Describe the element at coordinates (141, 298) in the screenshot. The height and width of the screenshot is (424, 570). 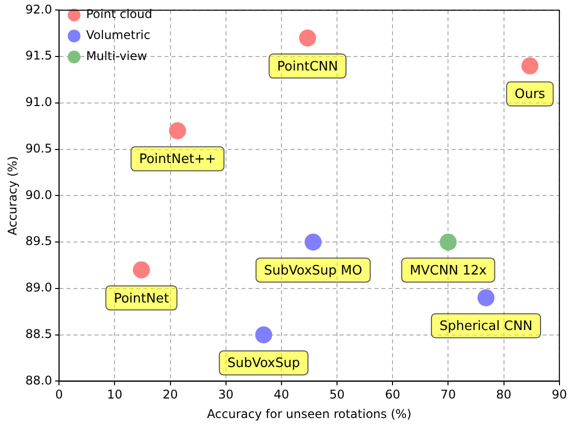
I see `annotation: PointNet` at that location.